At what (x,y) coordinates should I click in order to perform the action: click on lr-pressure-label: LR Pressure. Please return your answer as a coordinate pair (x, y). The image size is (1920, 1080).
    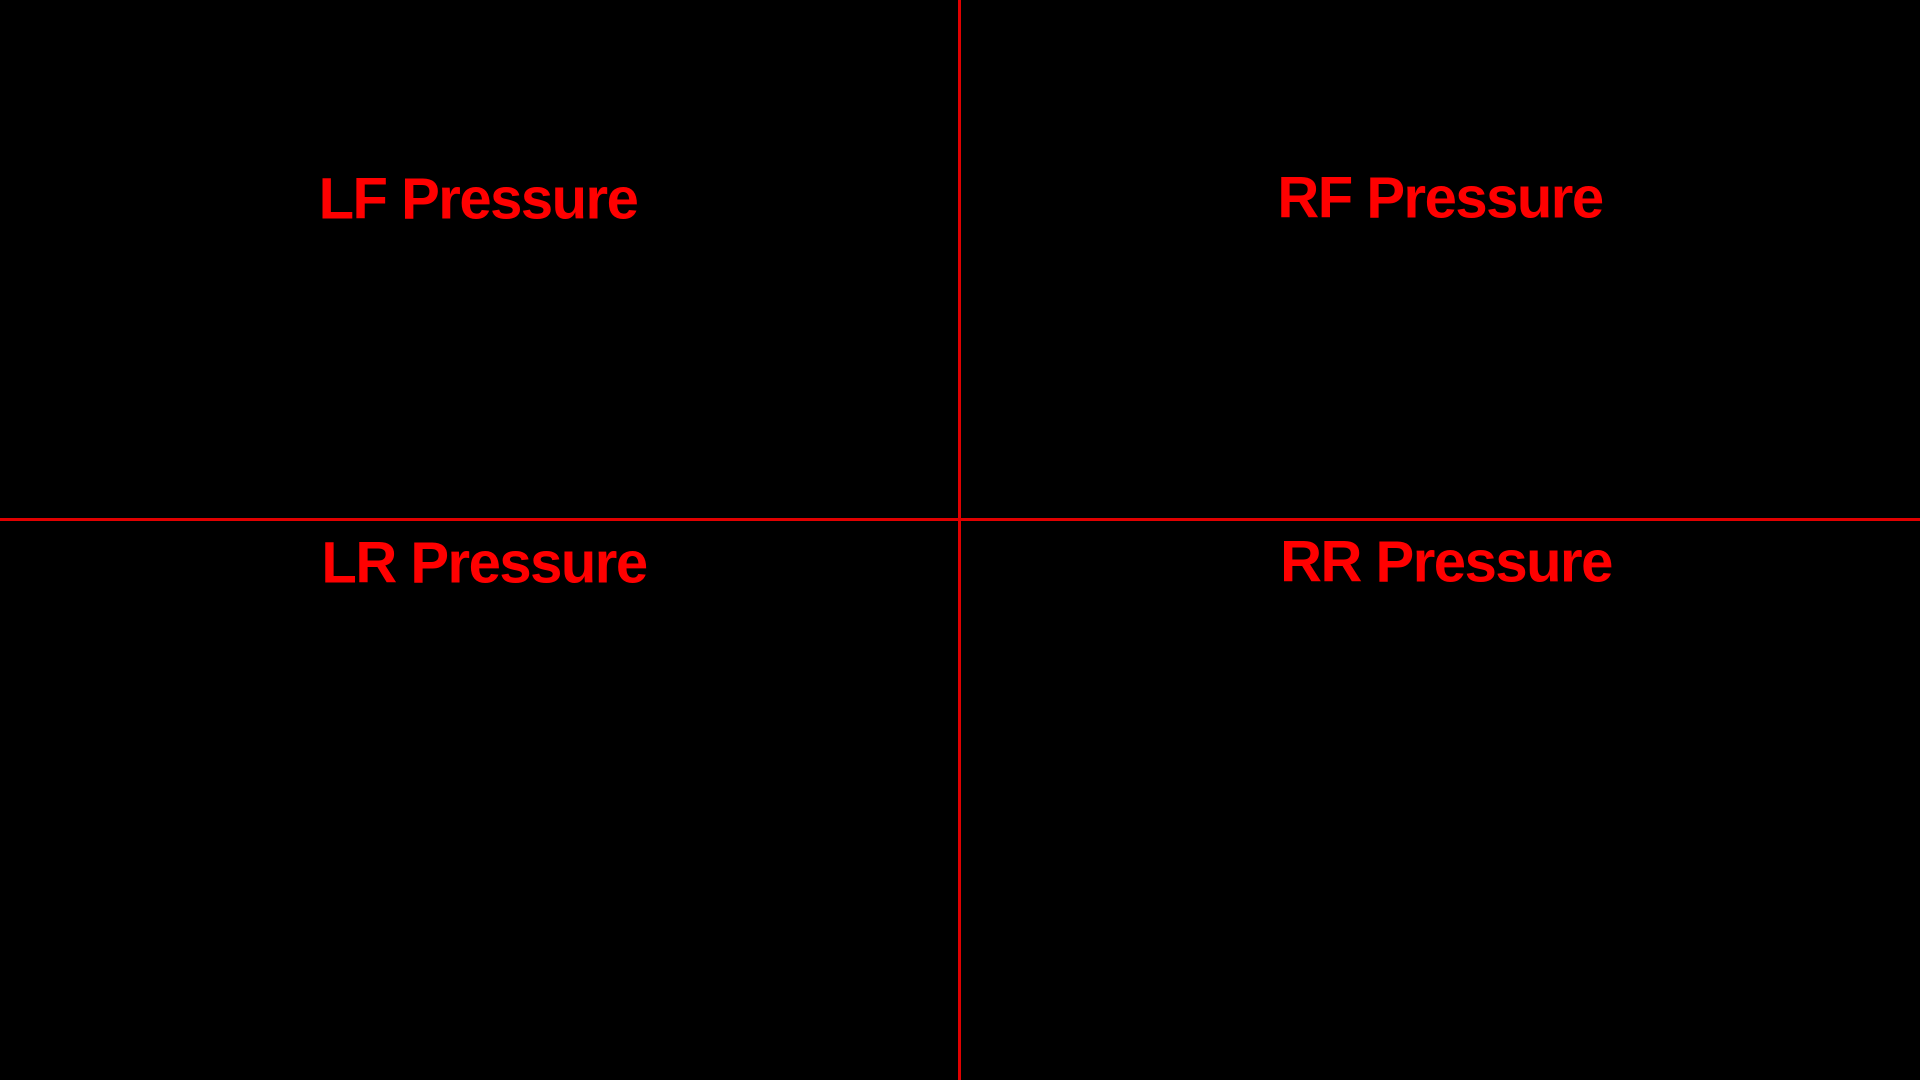
    Looking at the image, I should click on (484, 563).